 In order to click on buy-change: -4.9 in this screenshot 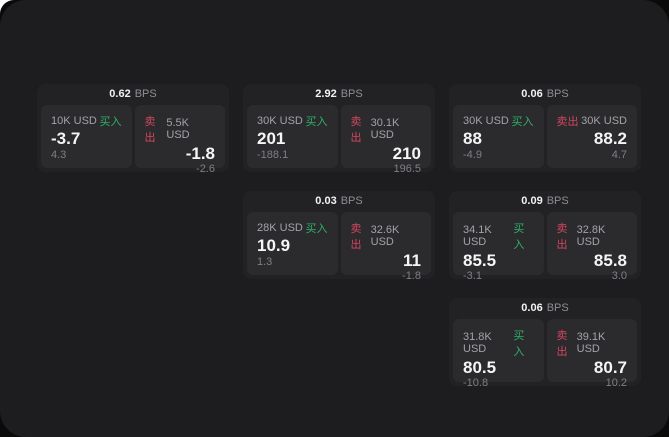, I will do `click(472, 155)`.